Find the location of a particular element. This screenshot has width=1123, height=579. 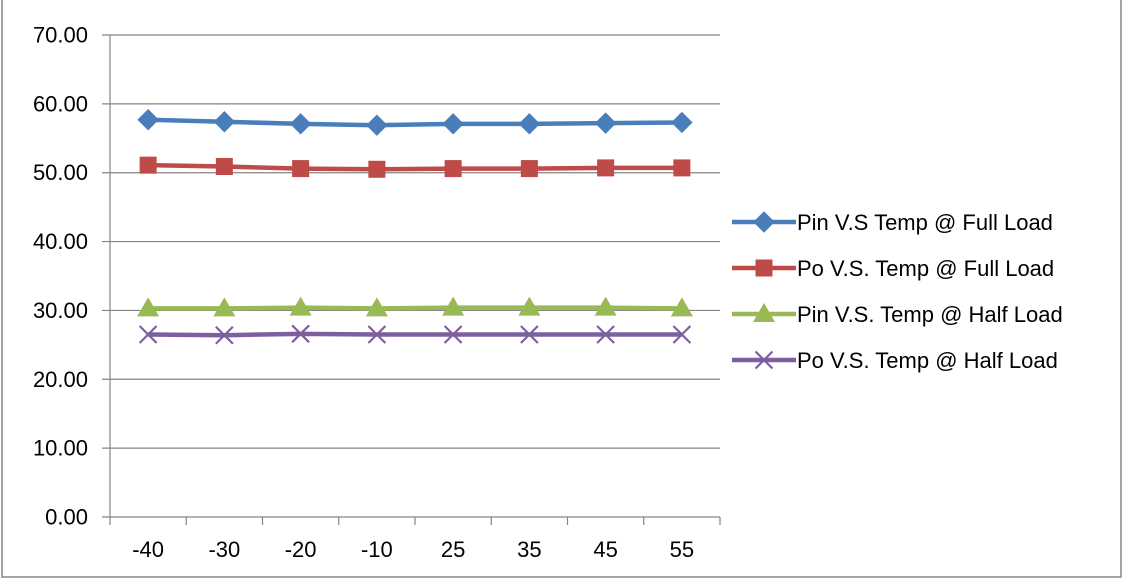

x-tick-label: 25 is located at coordinates (453, 549).